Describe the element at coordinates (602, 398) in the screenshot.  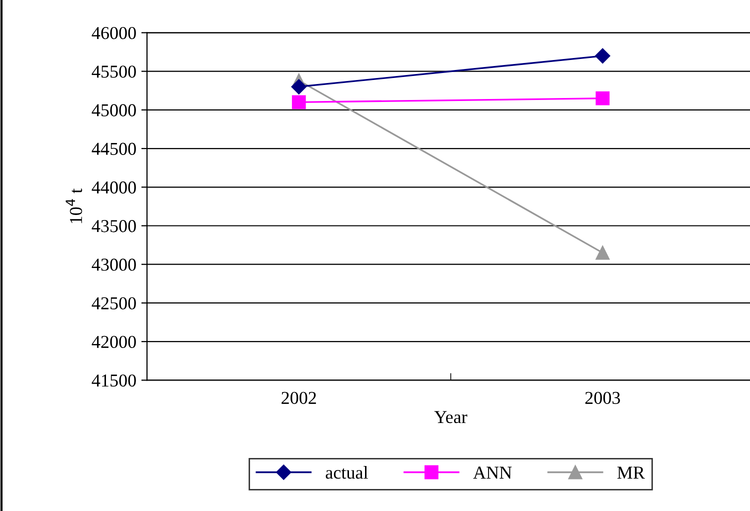
I see `x-tick-label: 2003` at that location.